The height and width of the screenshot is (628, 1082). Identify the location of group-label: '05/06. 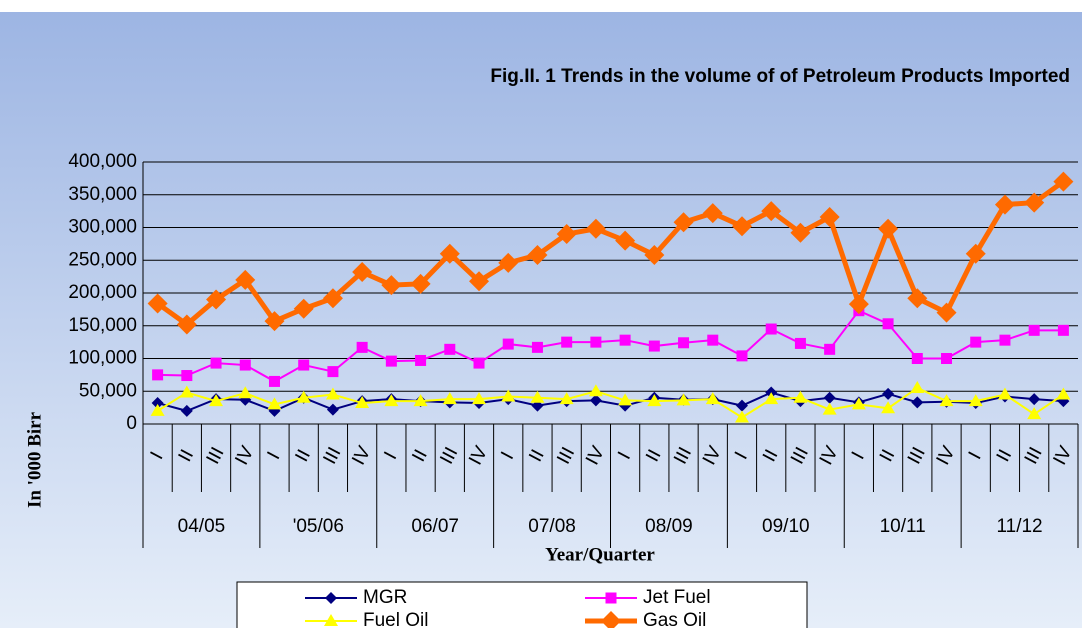
(318, 526).